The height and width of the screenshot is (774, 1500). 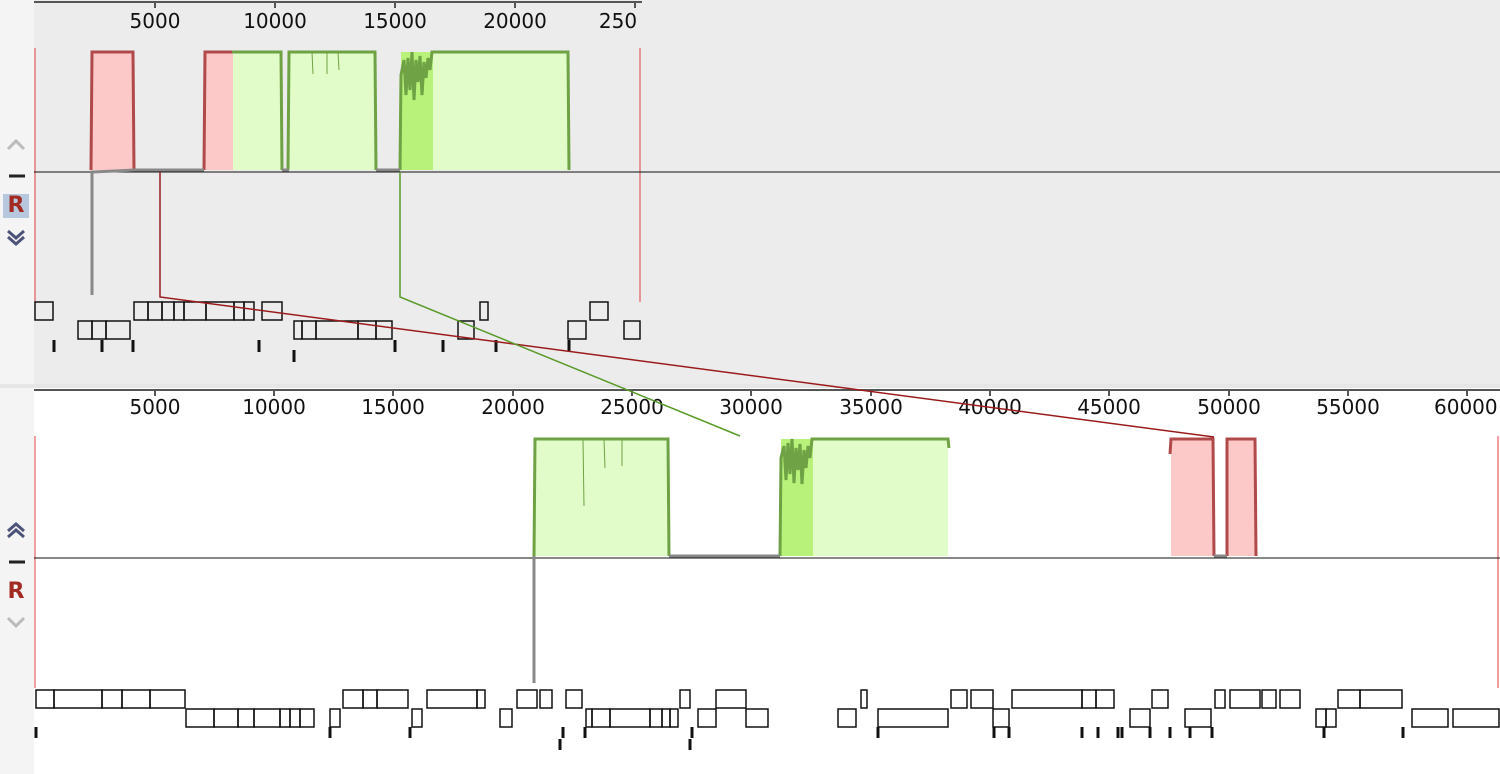 What do you see at coordinates (1109, 407) in the screenshot?
I see `bottom-ruler-tick-label: 45000` at bounding box center [1109, 407].